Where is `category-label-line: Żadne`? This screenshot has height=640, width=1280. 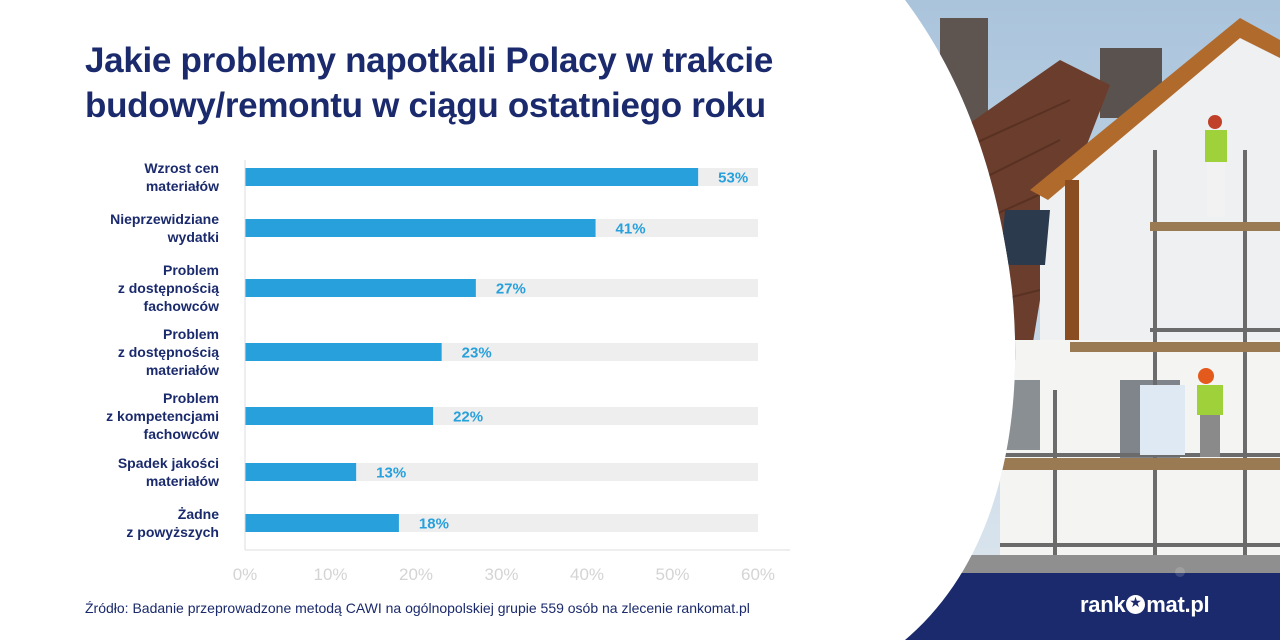 category-label-line: Żadne is located at coordinates (198, 514).